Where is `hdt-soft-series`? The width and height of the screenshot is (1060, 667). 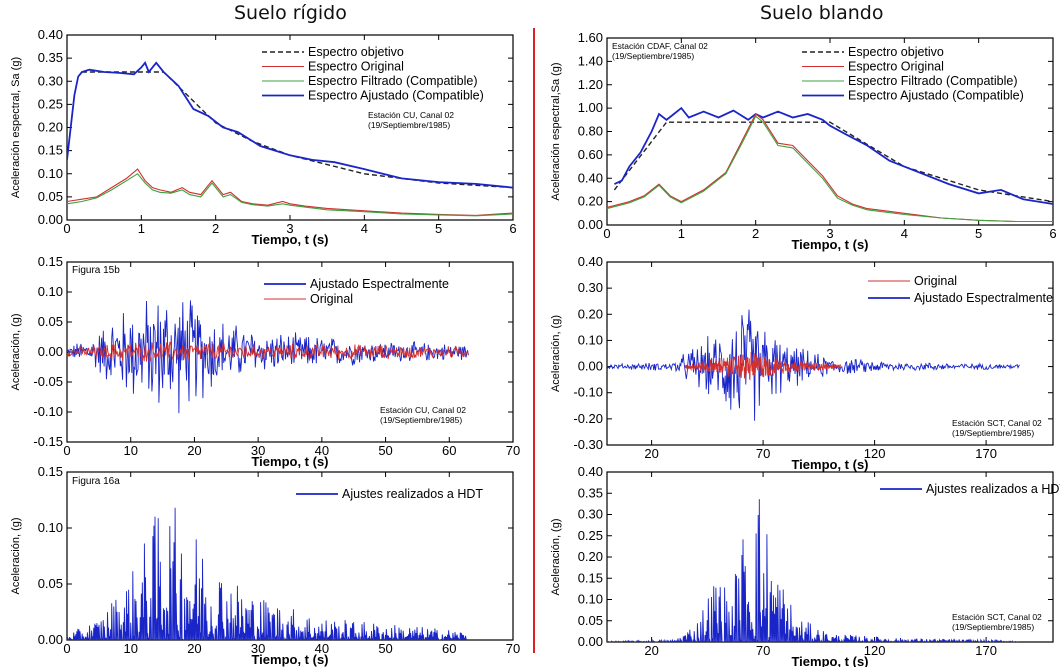 hdt-soft-series is located at coordinates (813, 570).